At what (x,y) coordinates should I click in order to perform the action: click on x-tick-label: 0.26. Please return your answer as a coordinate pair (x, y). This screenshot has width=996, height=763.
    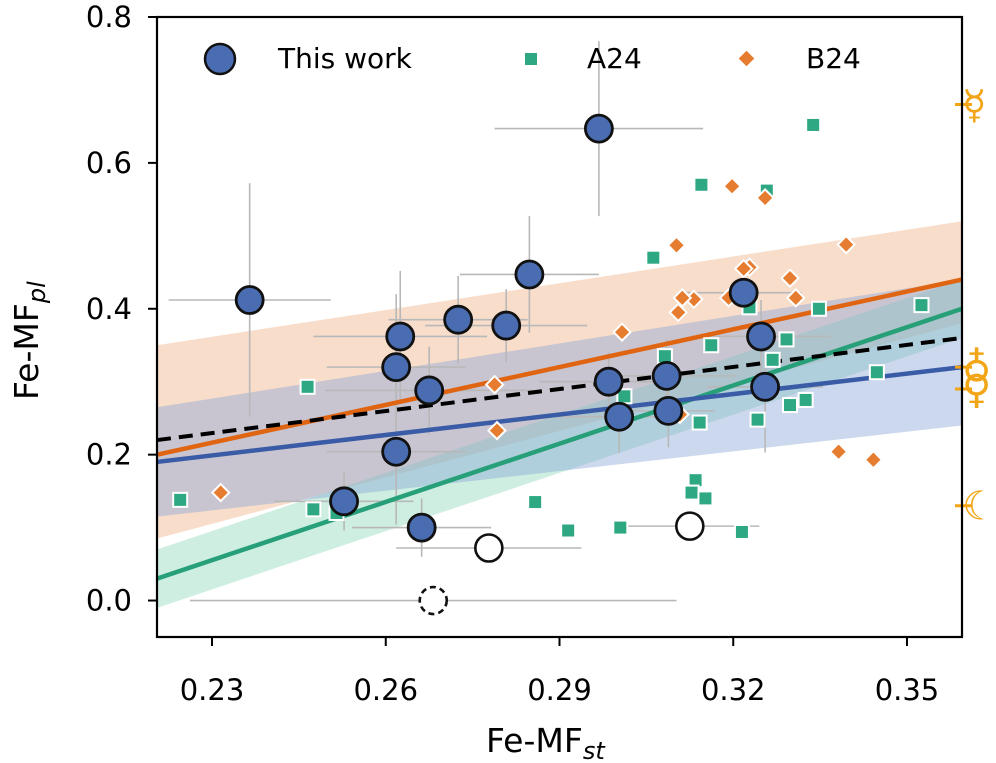
    Looking at the image, I should click on (385, 690).